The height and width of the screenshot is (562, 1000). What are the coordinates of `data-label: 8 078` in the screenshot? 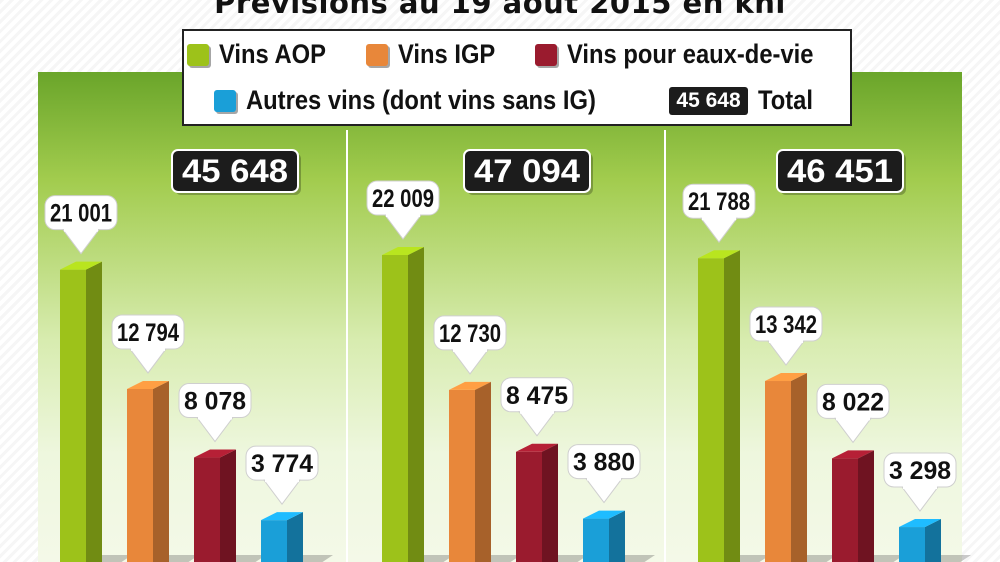 It's located at (215, 402).